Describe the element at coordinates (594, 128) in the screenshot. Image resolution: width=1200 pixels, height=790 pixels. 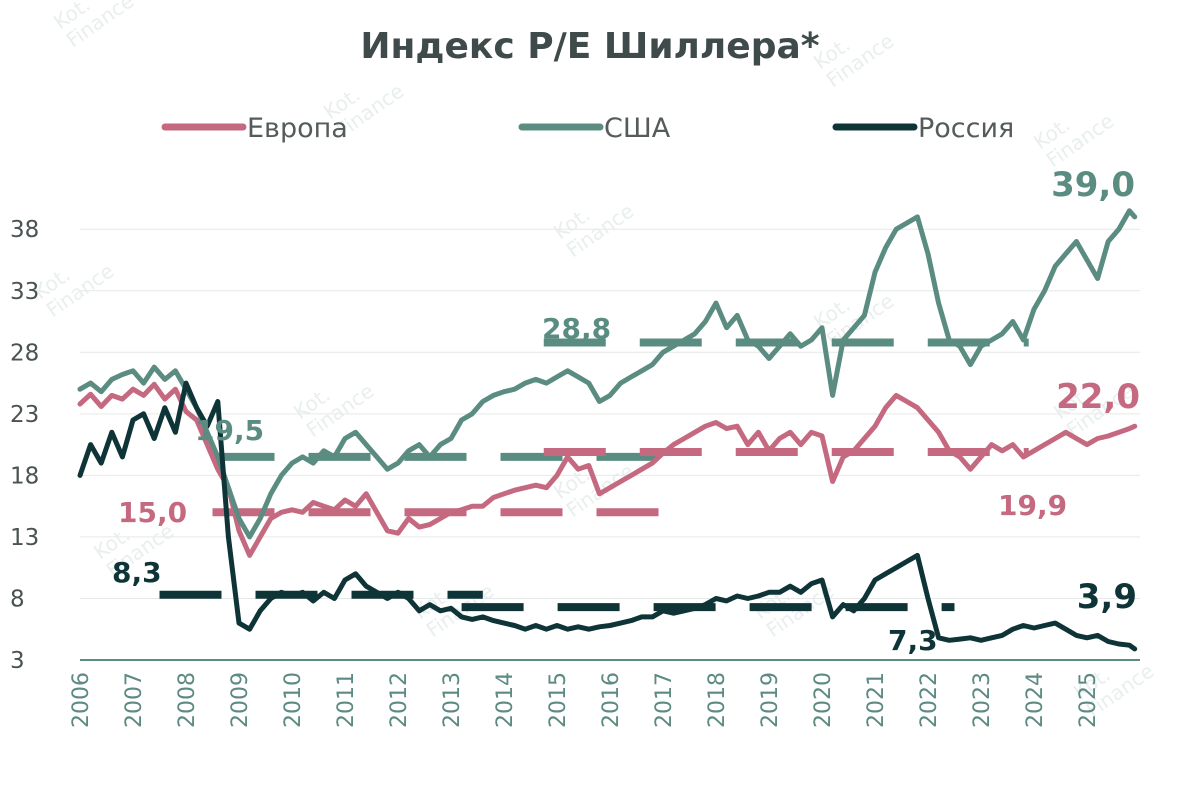
I see `legend-item-сша: США` at that location.